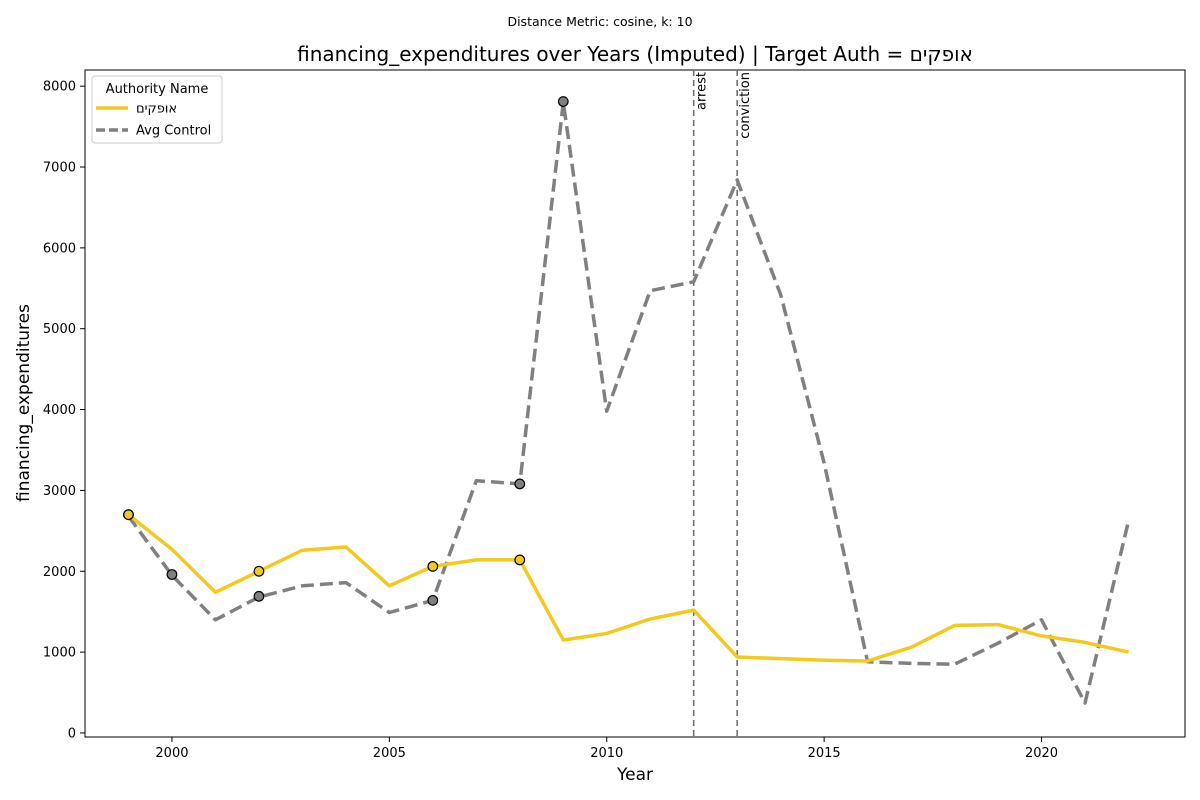 This screenshot has width=1200, height=800. What do you see at coordinates (59, 653) in the screenshot?
I see `y-tick-label: 1000` at bounding box center [59, 653].